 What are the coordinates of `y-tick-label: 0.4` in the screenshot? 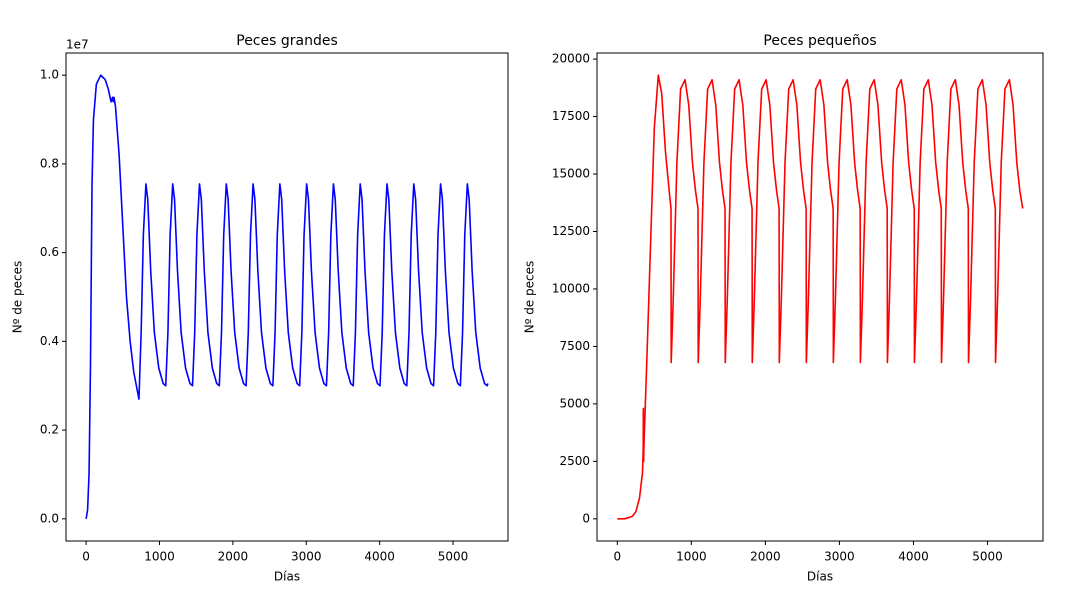 It's located at (49, 341).